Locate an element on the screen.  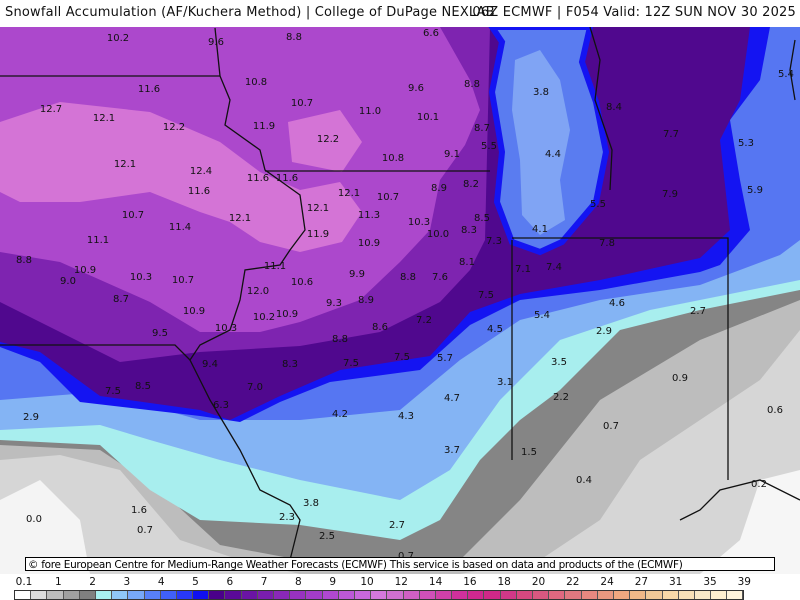
legend-tick-label: 4 is located at coordinates (161, 582).